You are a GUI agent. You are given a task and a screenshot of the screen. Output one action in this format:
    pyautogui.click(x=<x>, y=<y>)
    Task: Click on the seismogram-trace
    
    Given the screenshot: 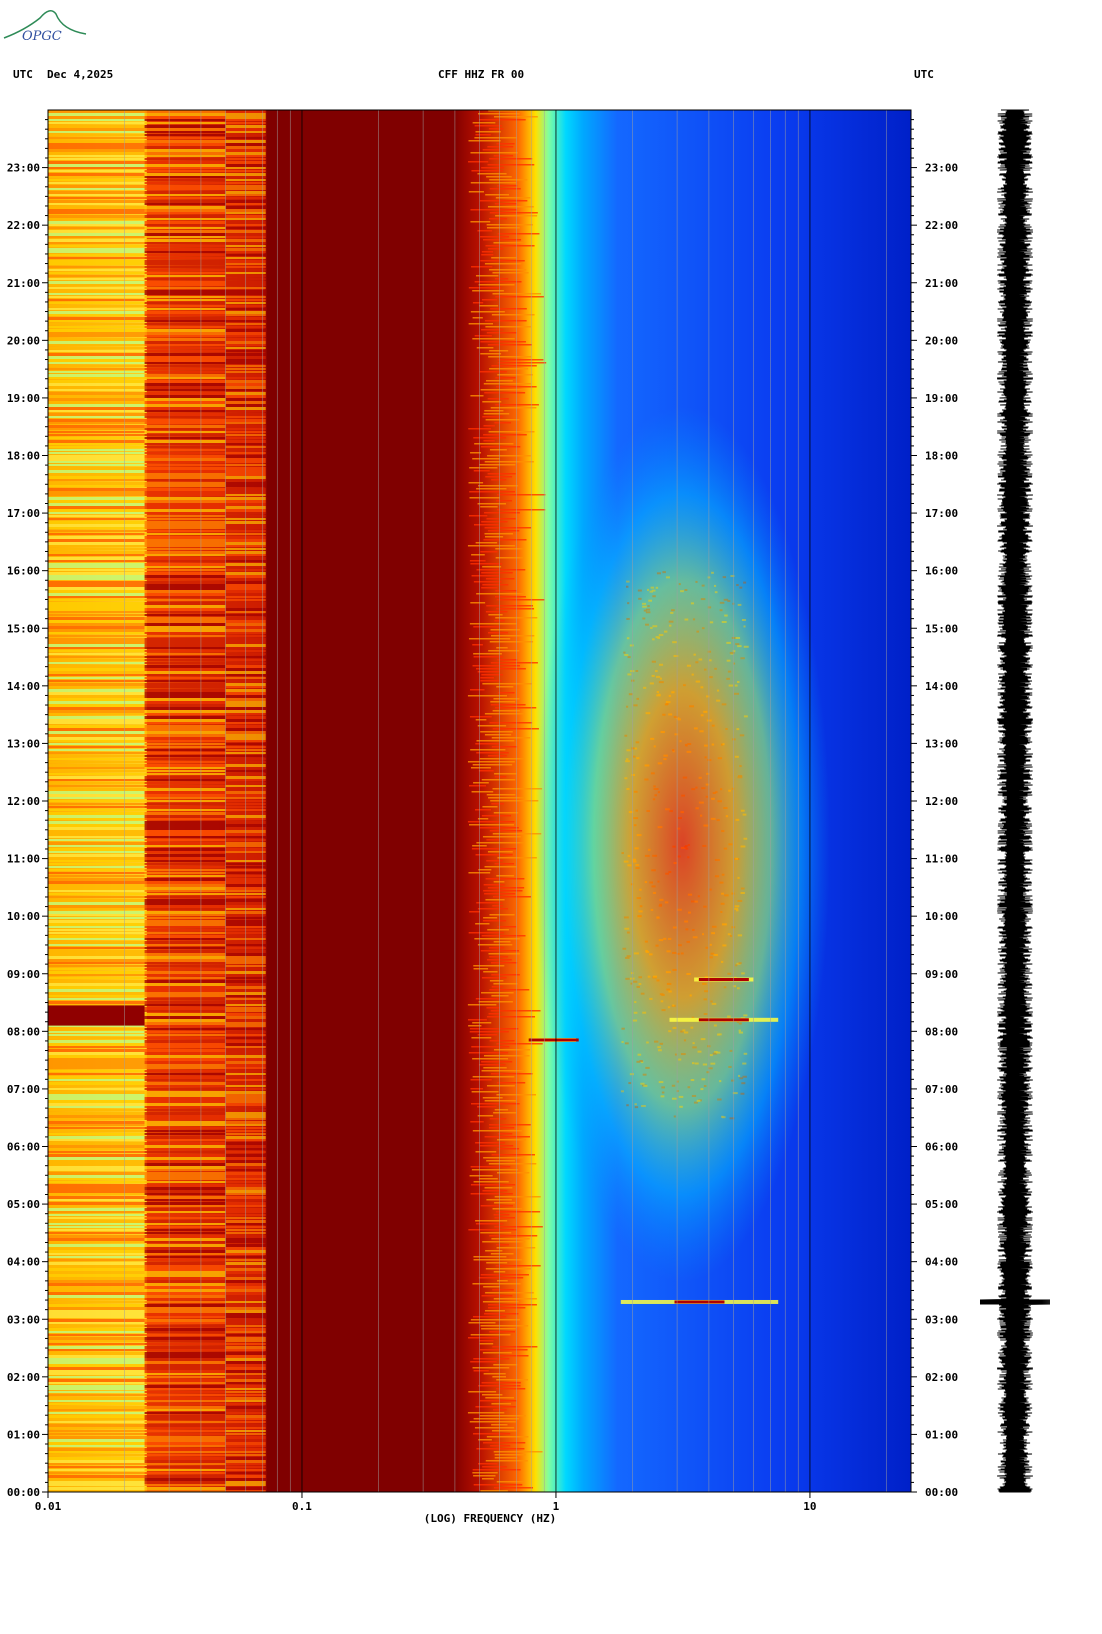 What is the action you would take?
    pyautogui.click(x=1015, y=801)
    